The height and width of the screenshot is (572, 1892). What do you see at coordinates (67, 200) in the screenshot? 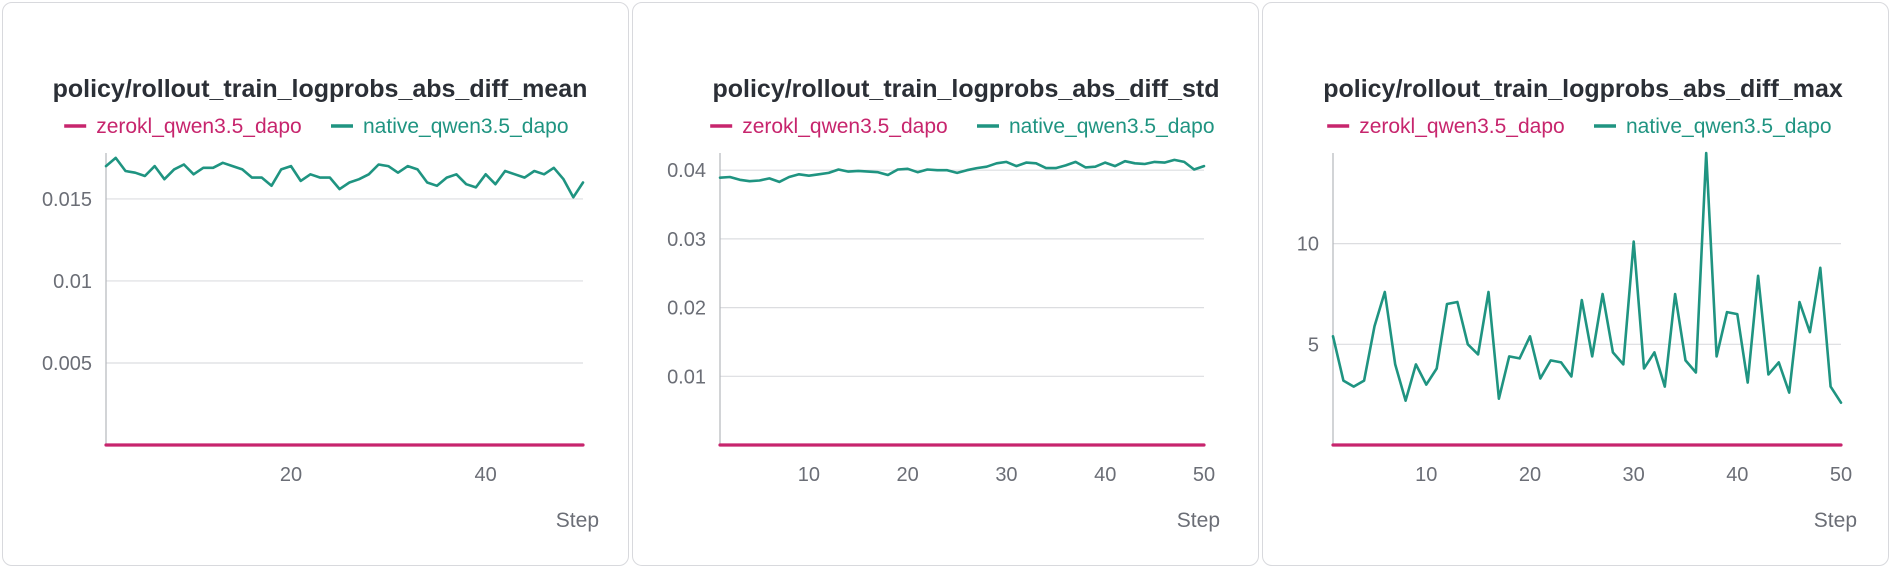
I see `y-tick-label: 0.015` at bounding box center [67, 200].